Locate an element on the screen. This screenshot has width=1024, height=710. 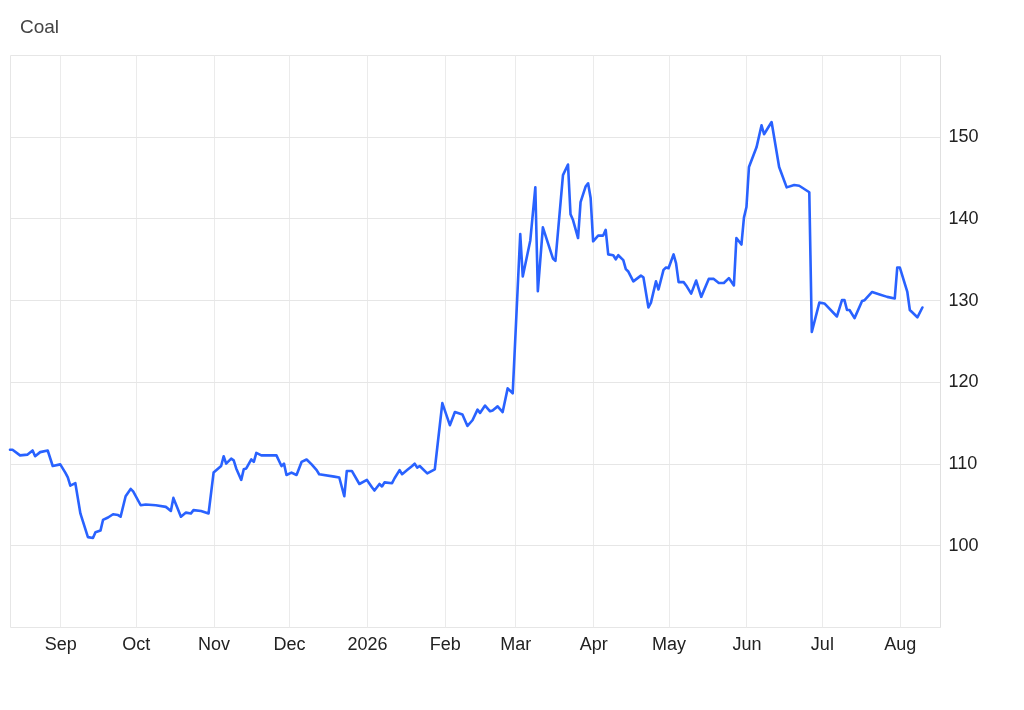
x-tick-label: Oct is located at coordinates (136, 643).